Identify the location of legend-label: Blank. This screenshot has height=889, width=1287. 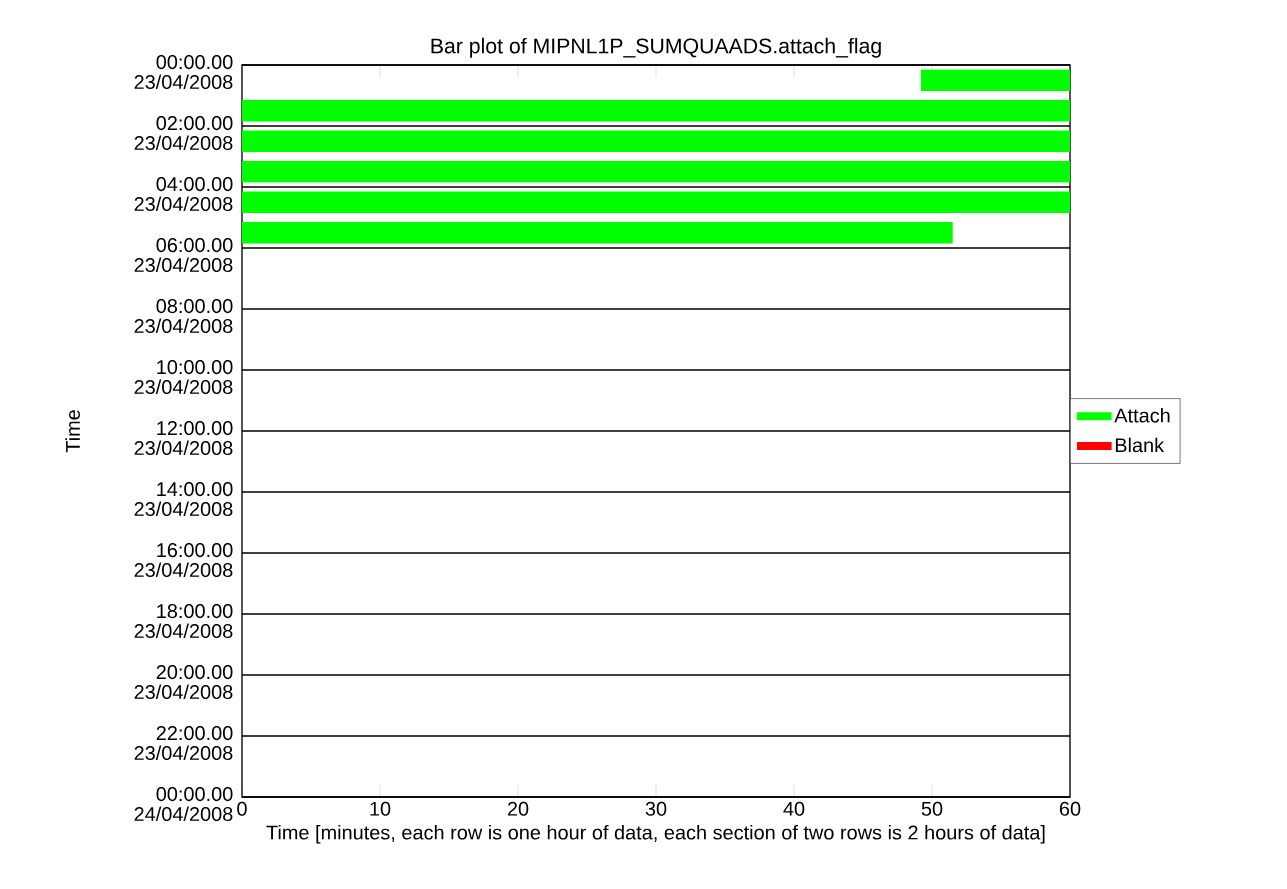
(1140, 445).